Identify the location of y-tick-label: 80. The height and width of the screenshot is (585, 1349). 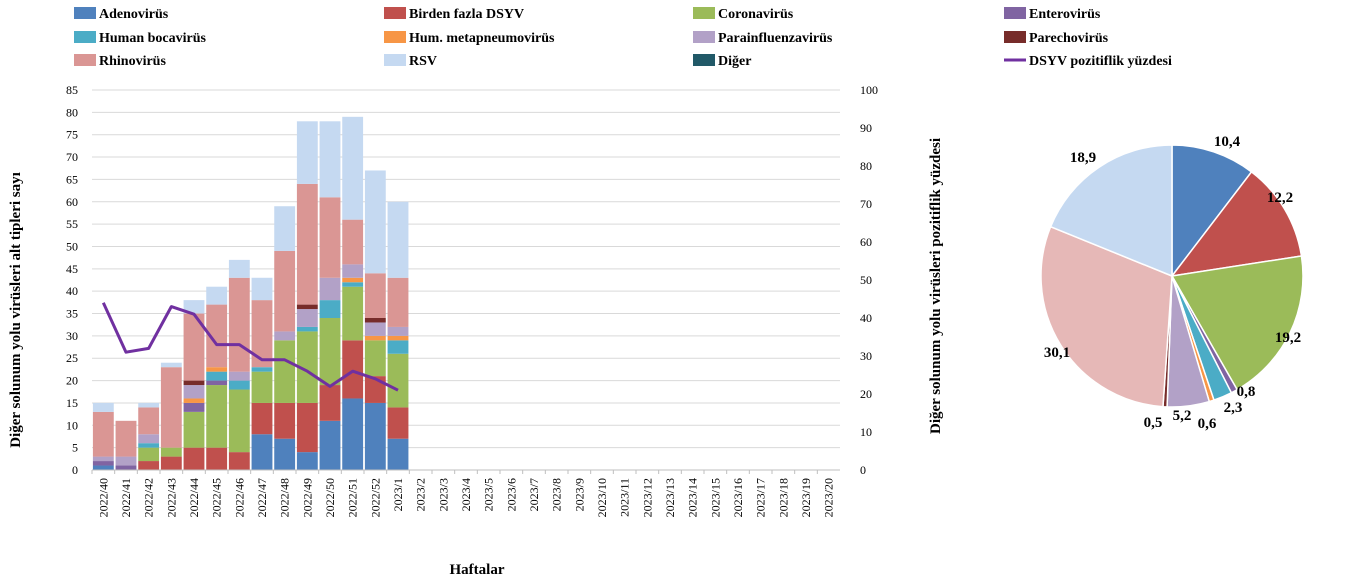
(72, 112).